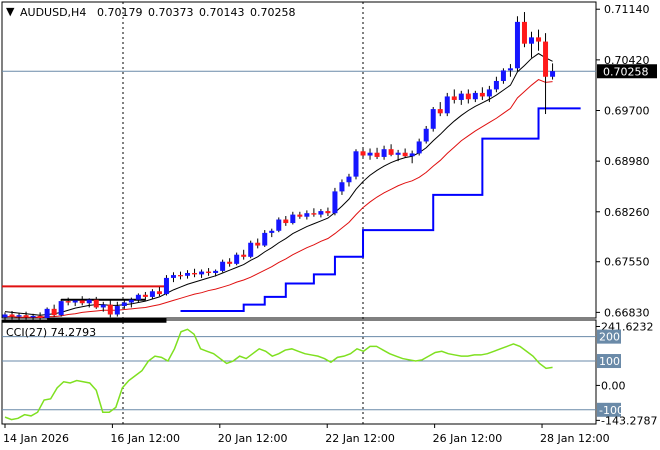 The image size is (660, 450). What do you see at coordinates (253, 438) in the screenshot?
I see `time-tick-label: 20 Jan 12:00` at bounding box center [253, 438].